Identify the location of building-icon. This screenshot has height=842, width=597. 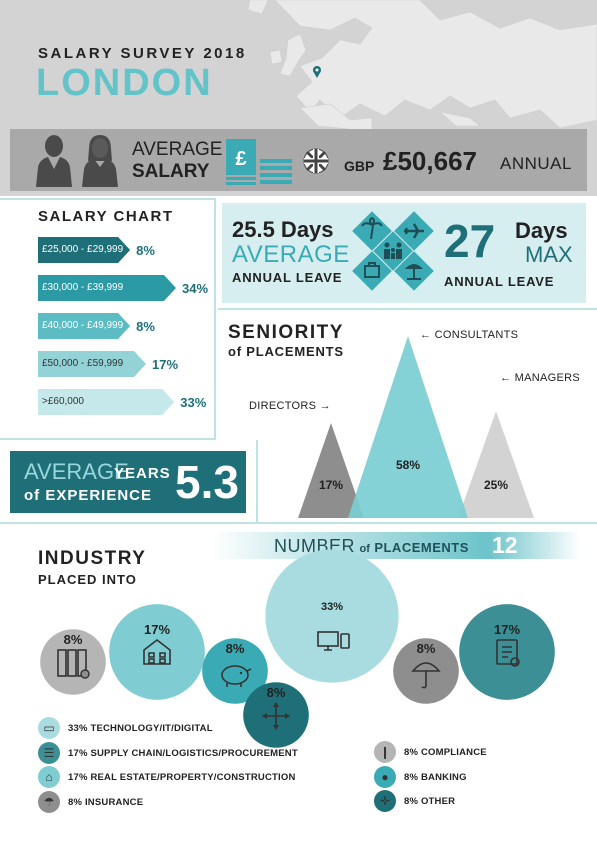
(157, 651).